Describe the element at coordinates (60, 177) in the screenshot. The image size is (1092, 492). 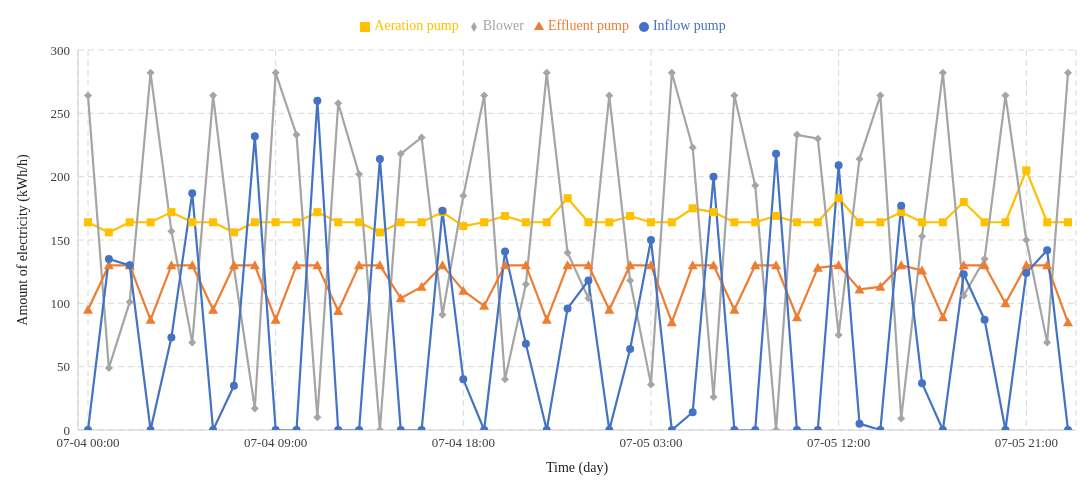
I see `y-tick-label: 200` at that location.